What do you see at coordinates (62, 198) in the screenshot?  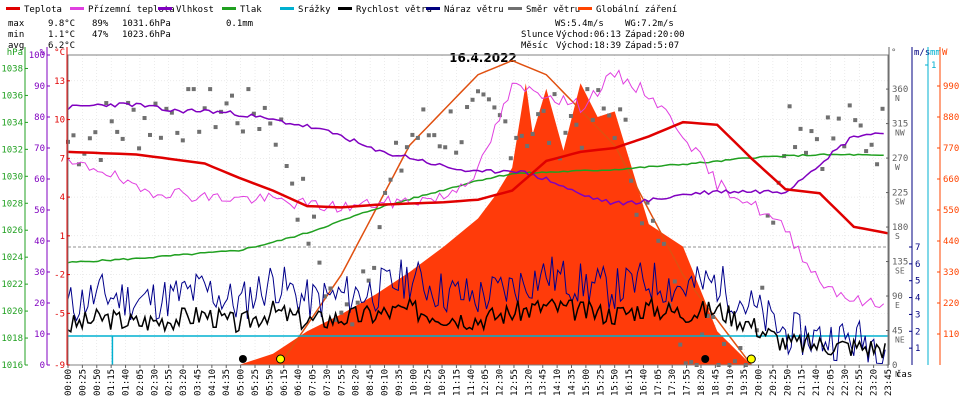 I see `axis-label-degc-3: 4` at bounding box center [62, 198].